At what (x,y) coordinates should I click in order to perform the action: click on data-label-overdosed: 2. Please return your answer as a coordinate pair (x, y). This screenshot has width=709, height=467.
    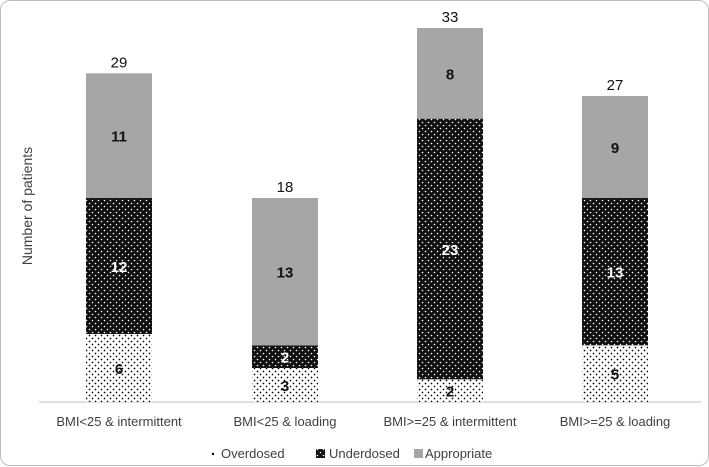
    Looking at the image, I should click on (450, 392).